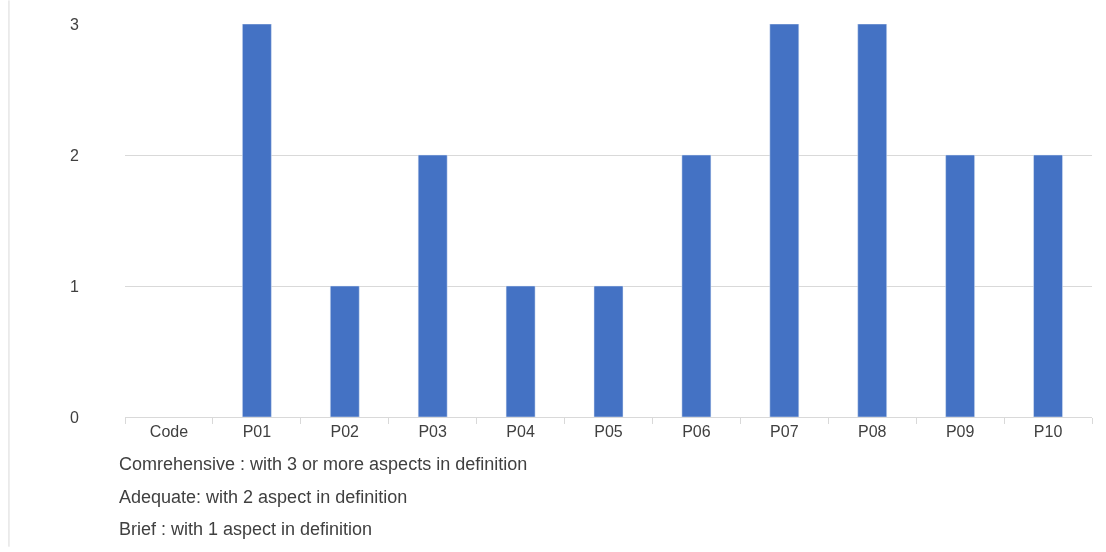  Describe the element at coordinates (169, 432) in the screenshot. I see `x-tick-label: Code` at that location.